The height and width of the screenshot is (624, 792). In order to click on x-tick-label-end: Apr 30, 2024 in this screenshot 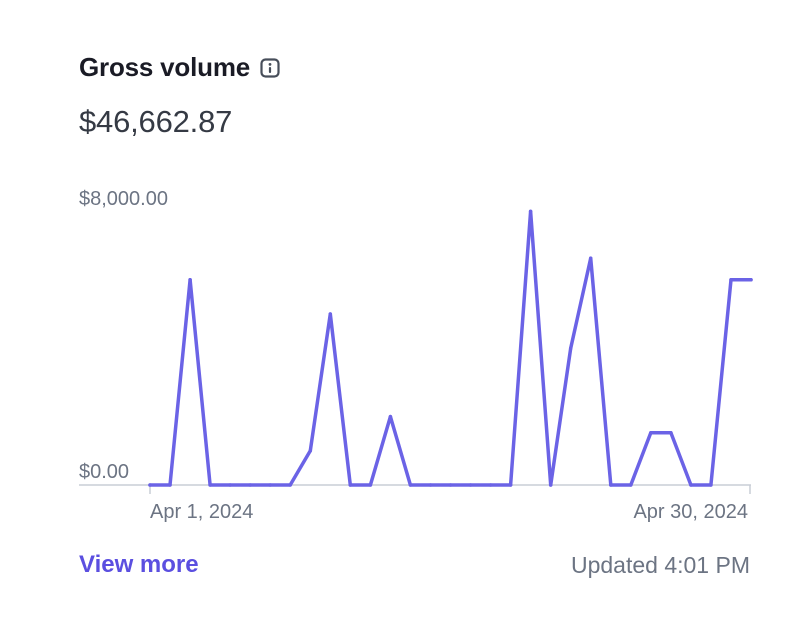, I will do `click(690, 512)`.